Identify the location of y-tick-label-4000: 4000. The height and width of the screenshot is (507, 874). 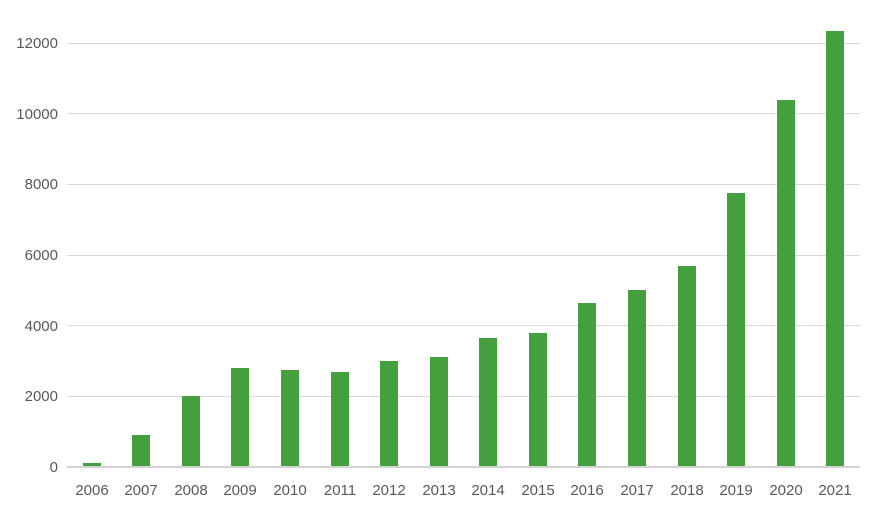
(41, 326).